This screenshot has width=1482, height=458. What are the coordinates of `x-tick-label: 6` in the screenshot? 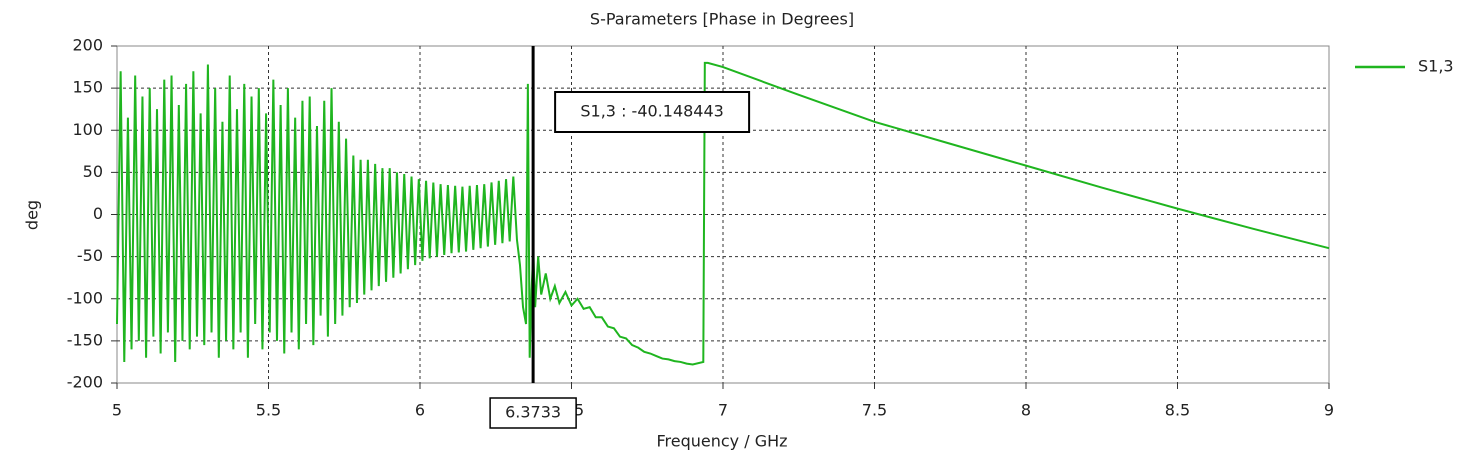 It's located at (420, 410).